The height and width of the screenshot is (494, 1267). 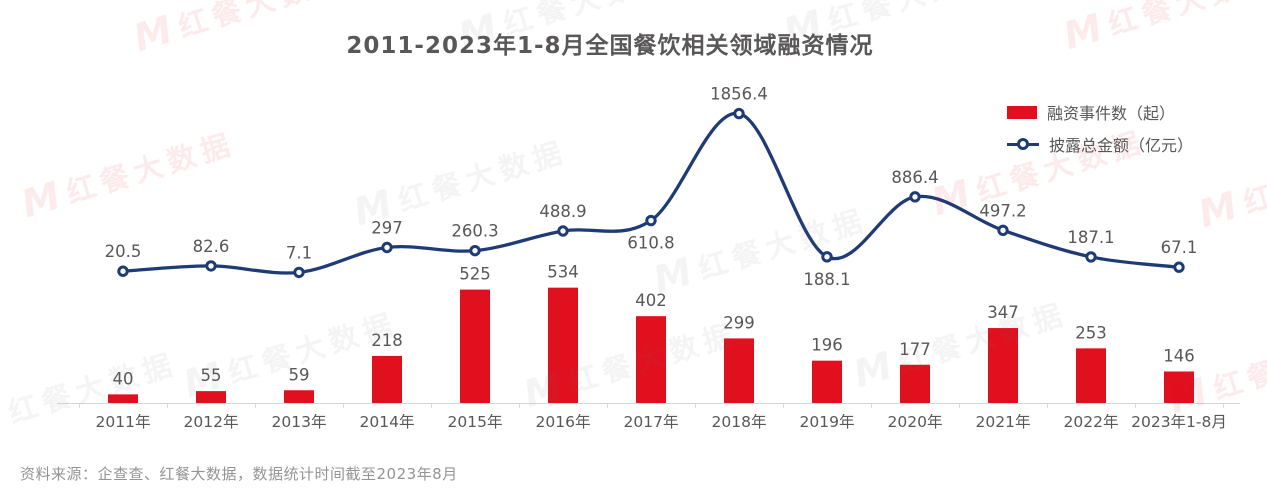 I want to click on line-value-label: 82.6, so click(x=211, y=246).